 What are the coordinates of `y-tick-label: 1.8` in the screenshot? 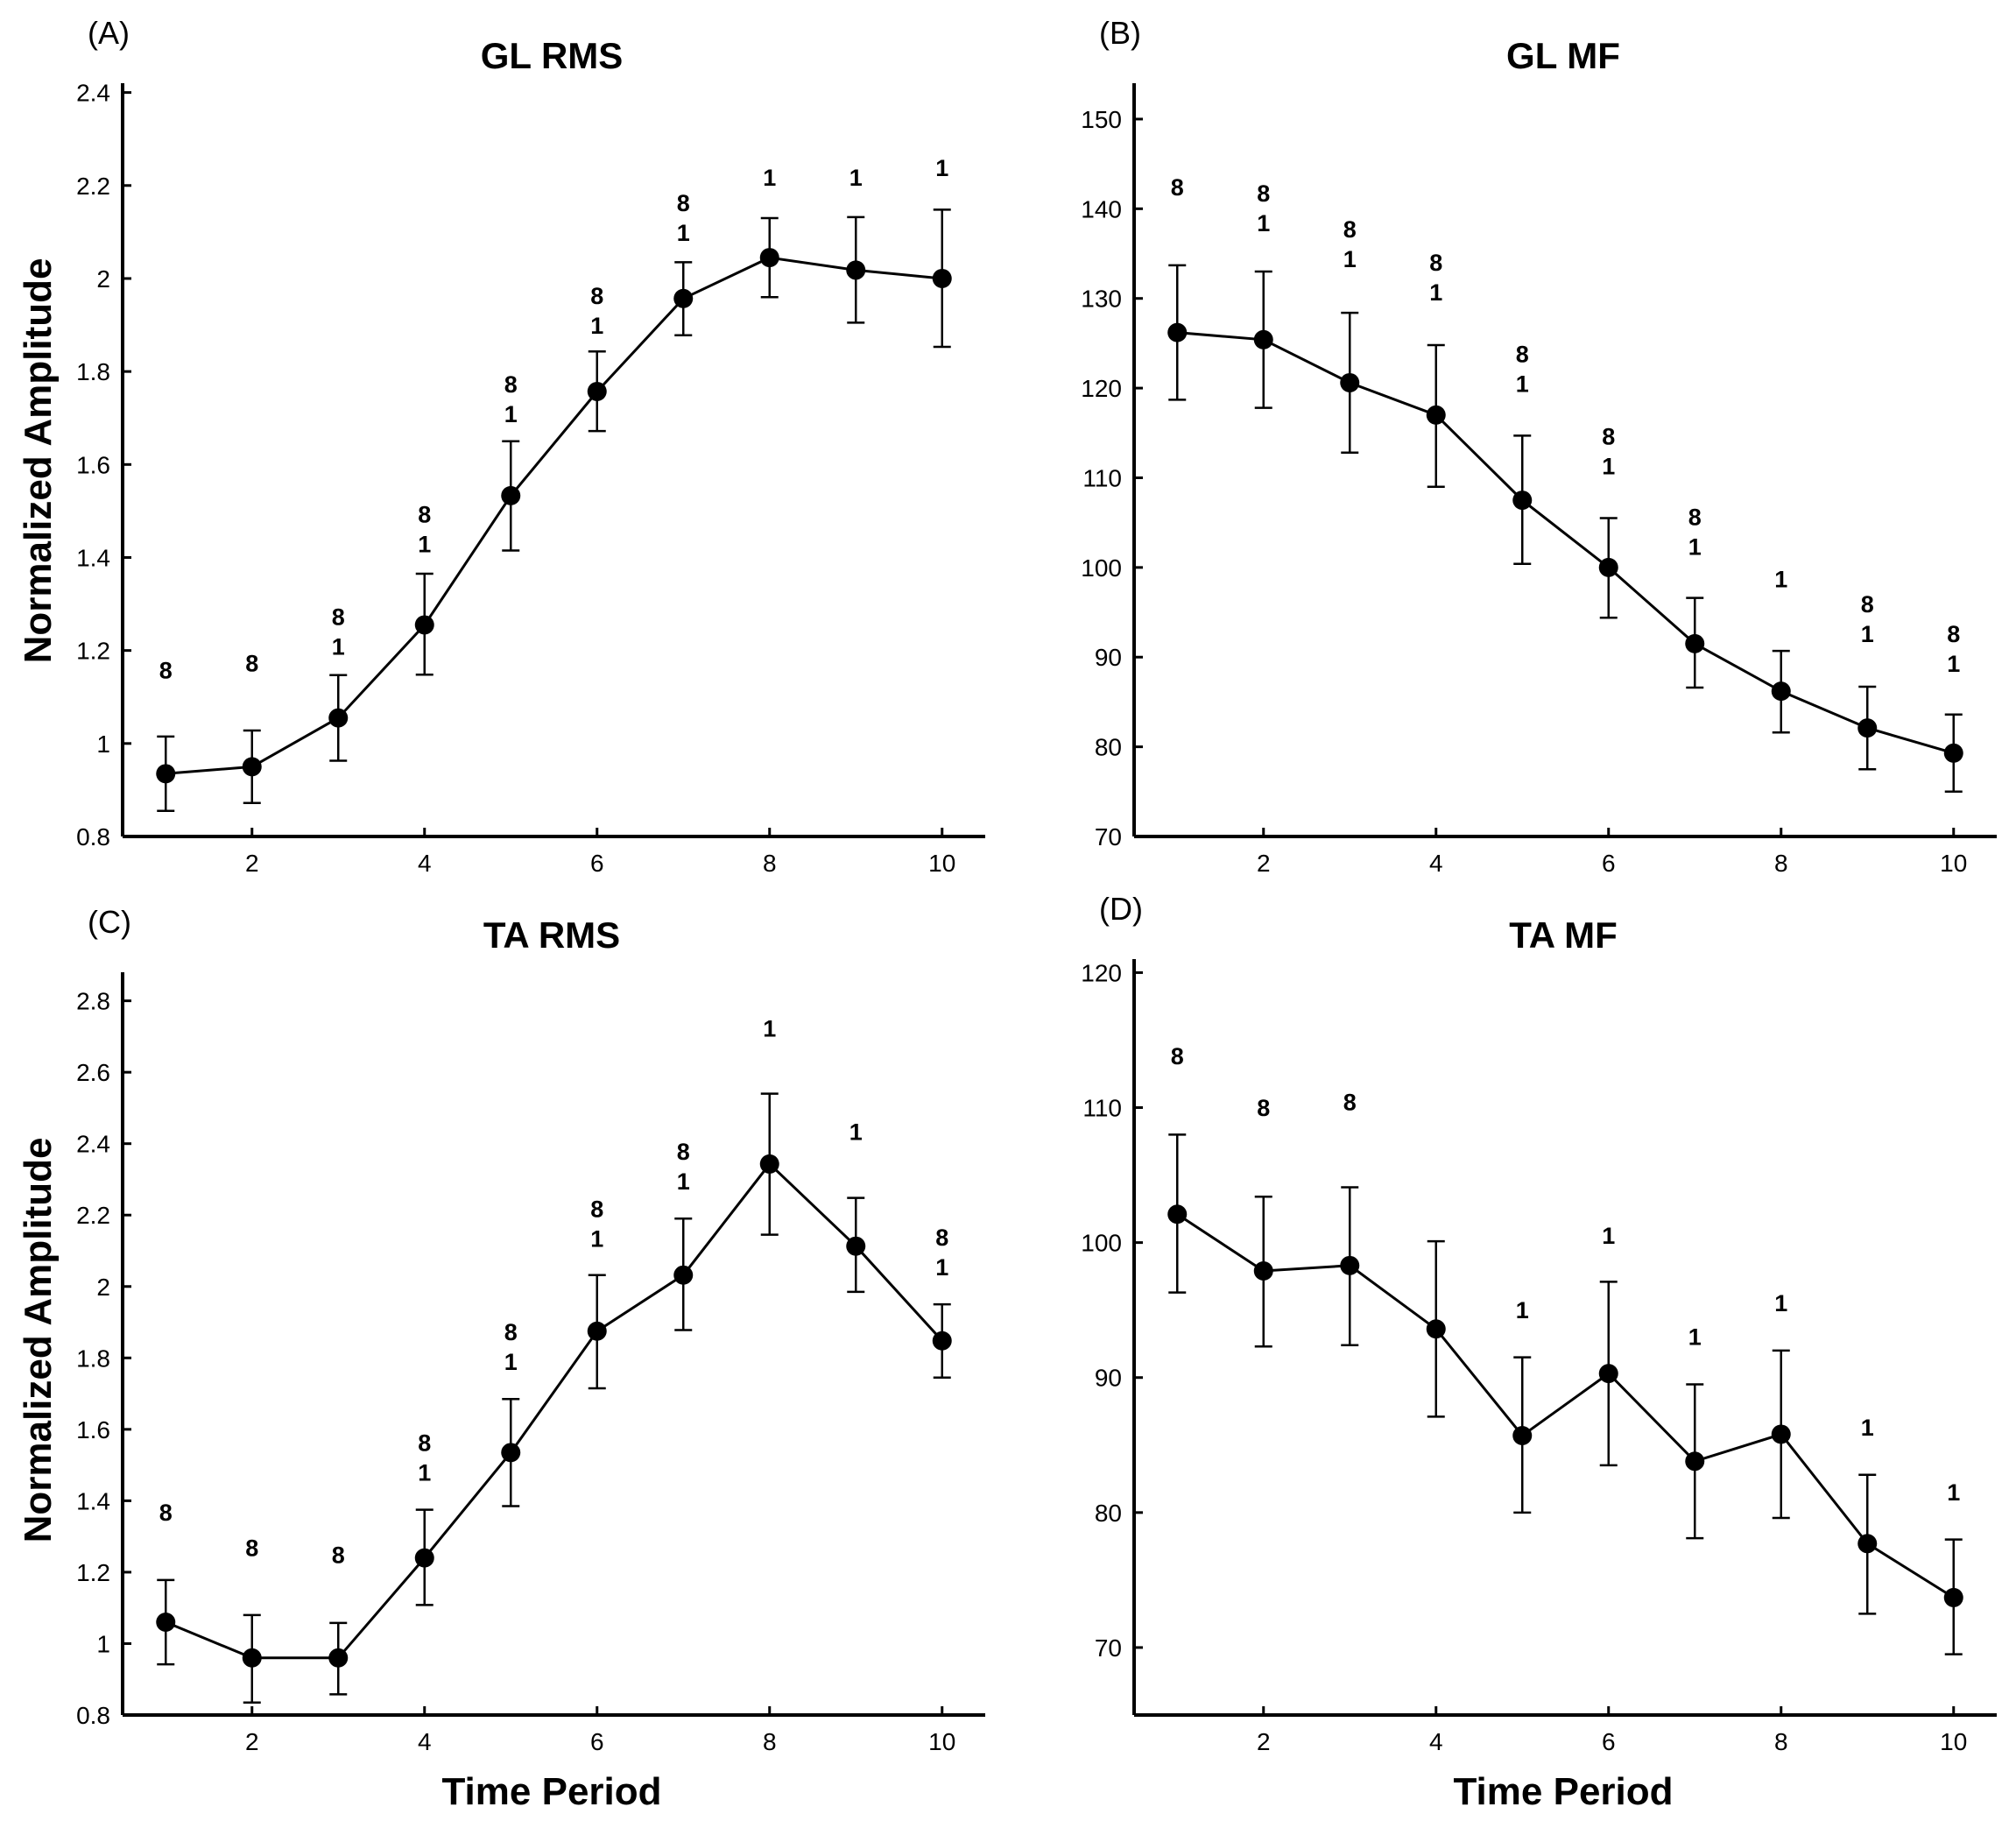 It's located at (93, 1358).